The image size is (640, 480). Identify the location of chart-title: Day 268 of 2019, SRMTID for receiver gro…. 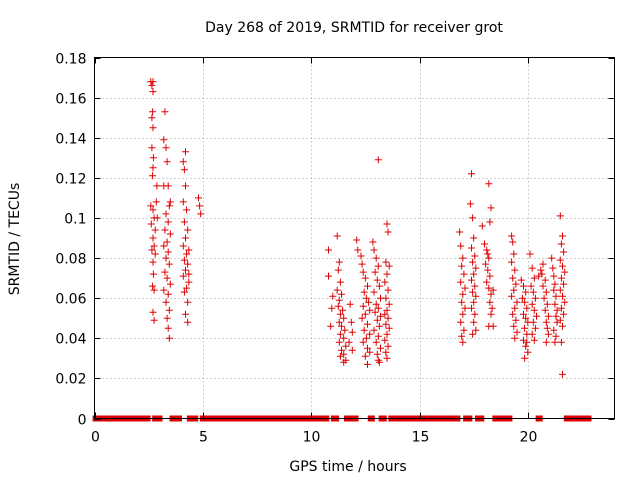
(354, 28).